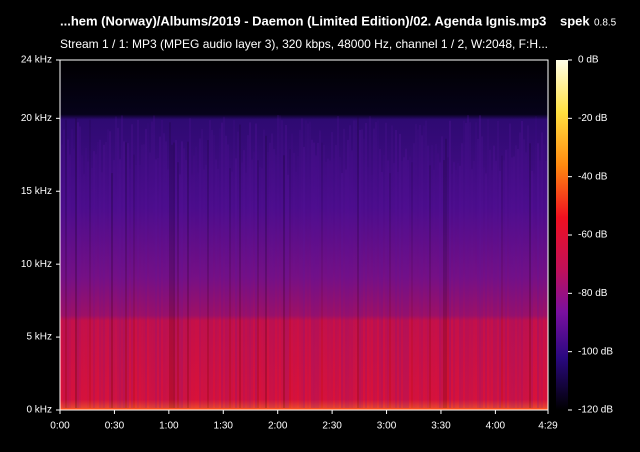 The width and height of the screenshot is (640, 452). What do you see at coordinates (595, 410) in the screenshot?
I see `color-tick-label: -120 dB` at bounding box center [595, 410].